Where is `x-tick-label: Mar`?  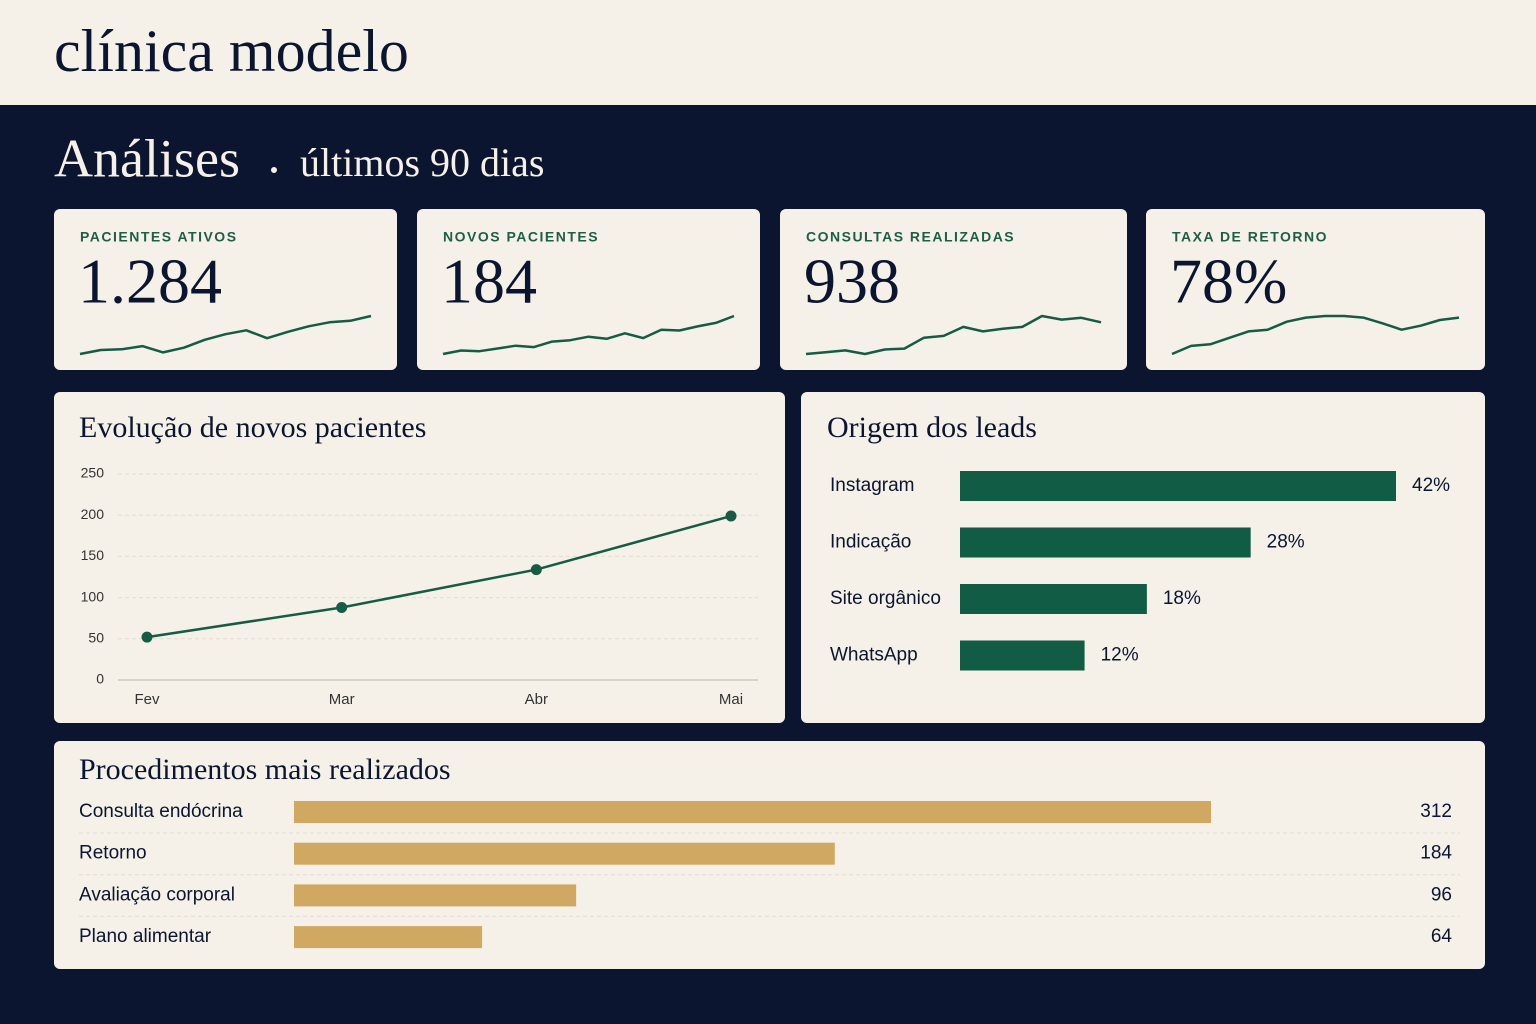
x-tick-label: Mar is located at coordinates (342, 699).